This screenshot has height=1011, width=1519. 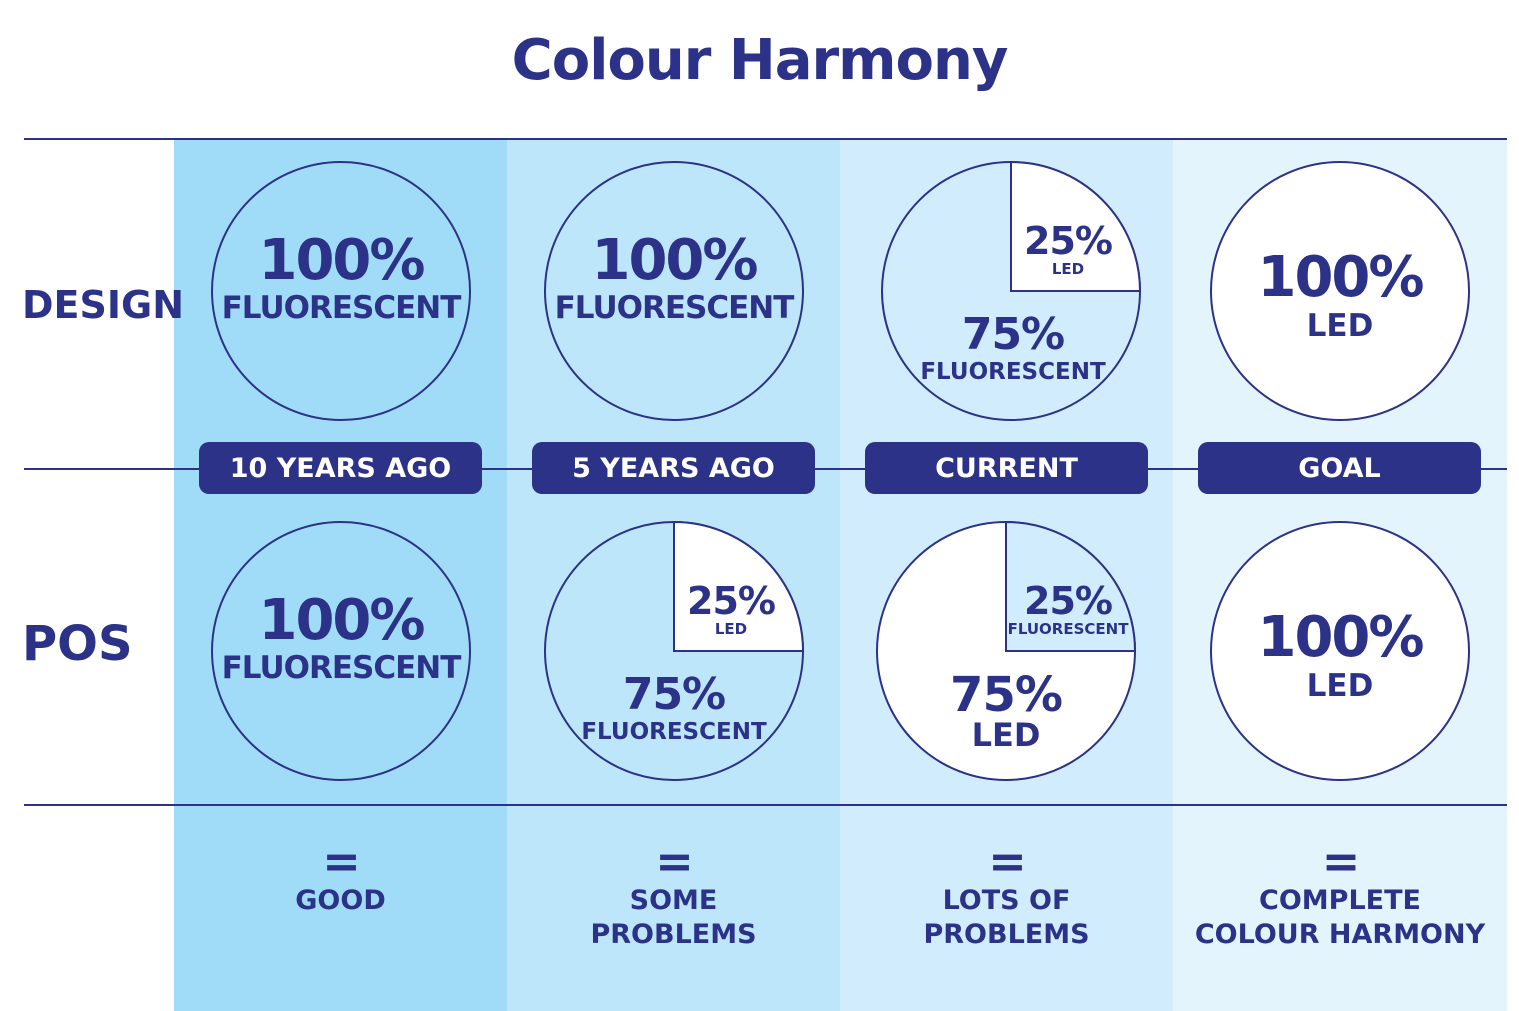 I want to click on design-circle-current: 25% LED 75% FLUORESCENT, so click(x=1011, y=290).